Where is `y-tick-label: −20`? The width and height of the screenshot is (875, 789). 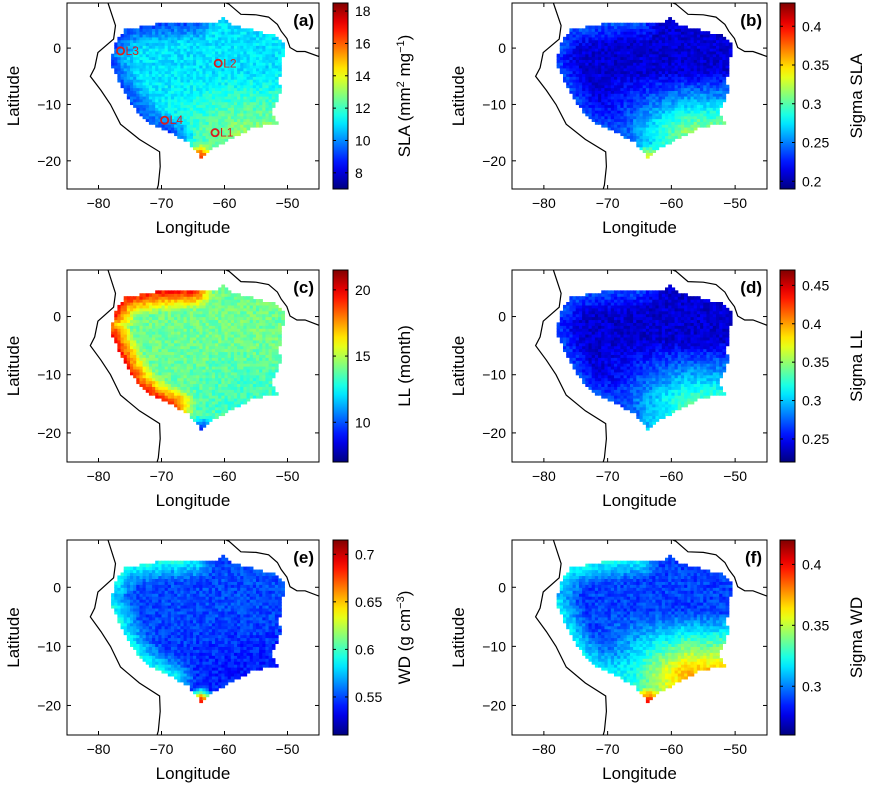
y-tick-label: −20 is located at coordinates (49, 161).